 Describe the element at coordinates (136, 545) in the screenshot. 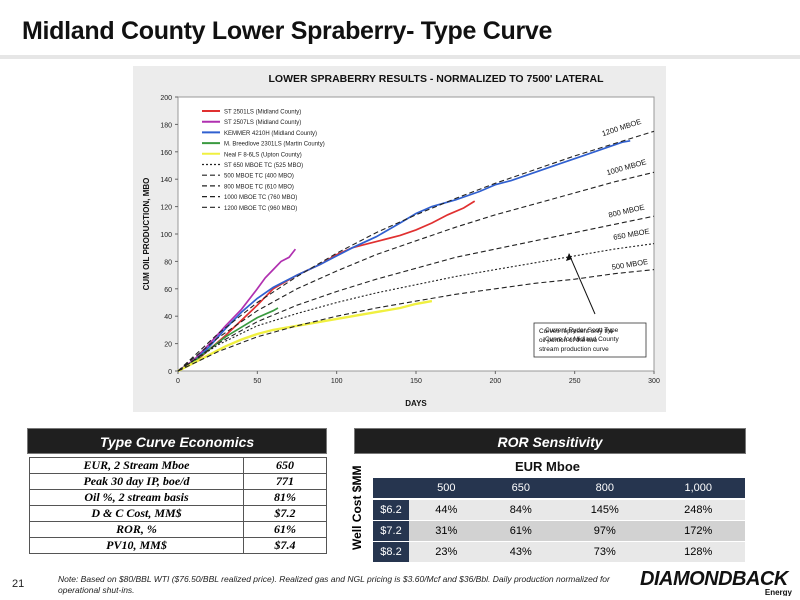

I see `economics-label: PV10, MM$` at that location.